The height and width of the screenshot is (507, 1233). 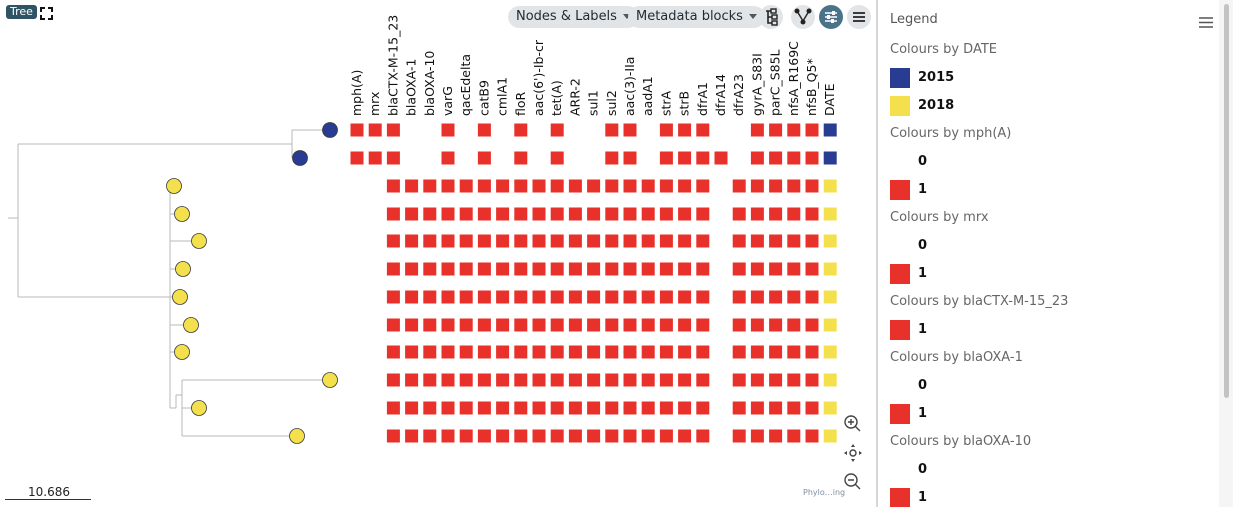 What do you see at coordinates (611, 103) in the screenshot?
I see `metadata-column-label: sul2` at bounding box center [611, 103].